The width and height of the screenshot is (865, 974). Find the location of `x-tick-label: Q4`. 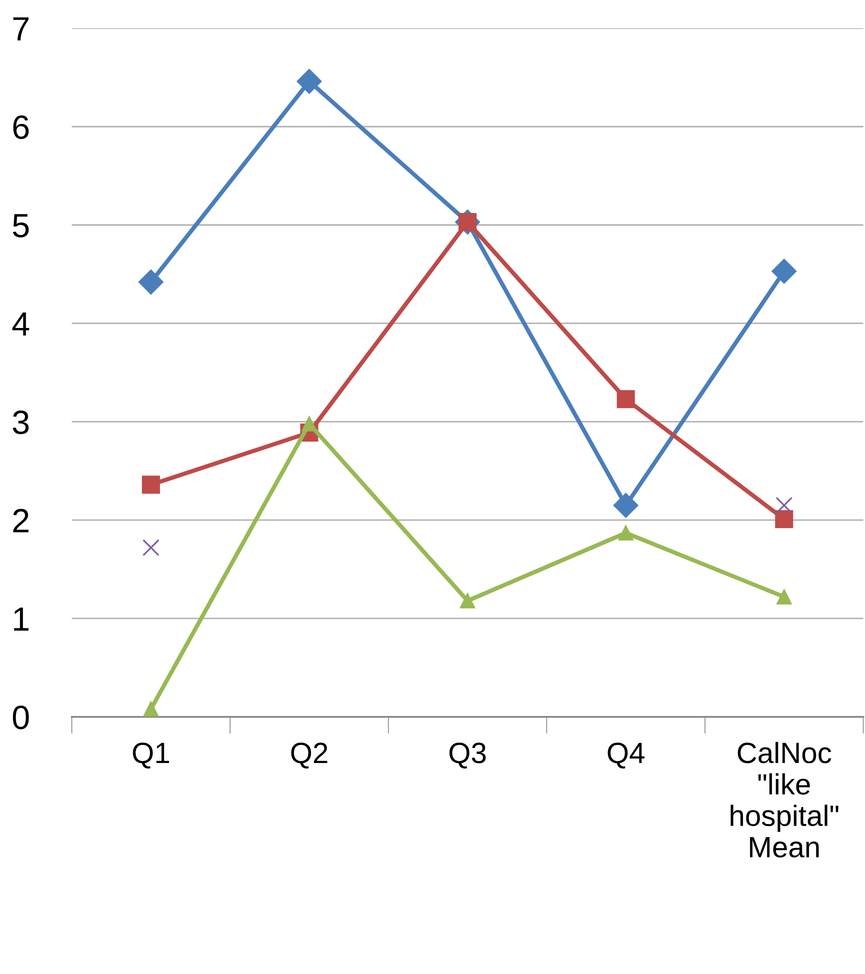

x-tick-label: Q4 is located at coordinates (626, 755).